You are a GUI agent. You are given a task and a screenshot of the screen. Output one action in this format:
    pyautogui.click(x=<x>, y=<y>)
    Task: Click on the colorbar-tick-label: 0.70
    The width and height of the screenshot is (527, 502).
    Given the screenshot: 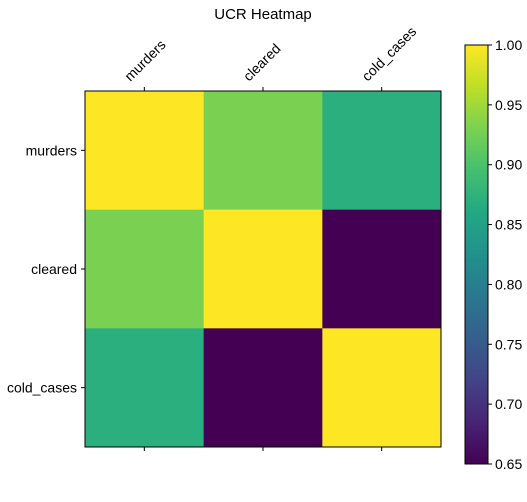 What is the action you would take?
    pyautogui.click(x=508, y=404)
    